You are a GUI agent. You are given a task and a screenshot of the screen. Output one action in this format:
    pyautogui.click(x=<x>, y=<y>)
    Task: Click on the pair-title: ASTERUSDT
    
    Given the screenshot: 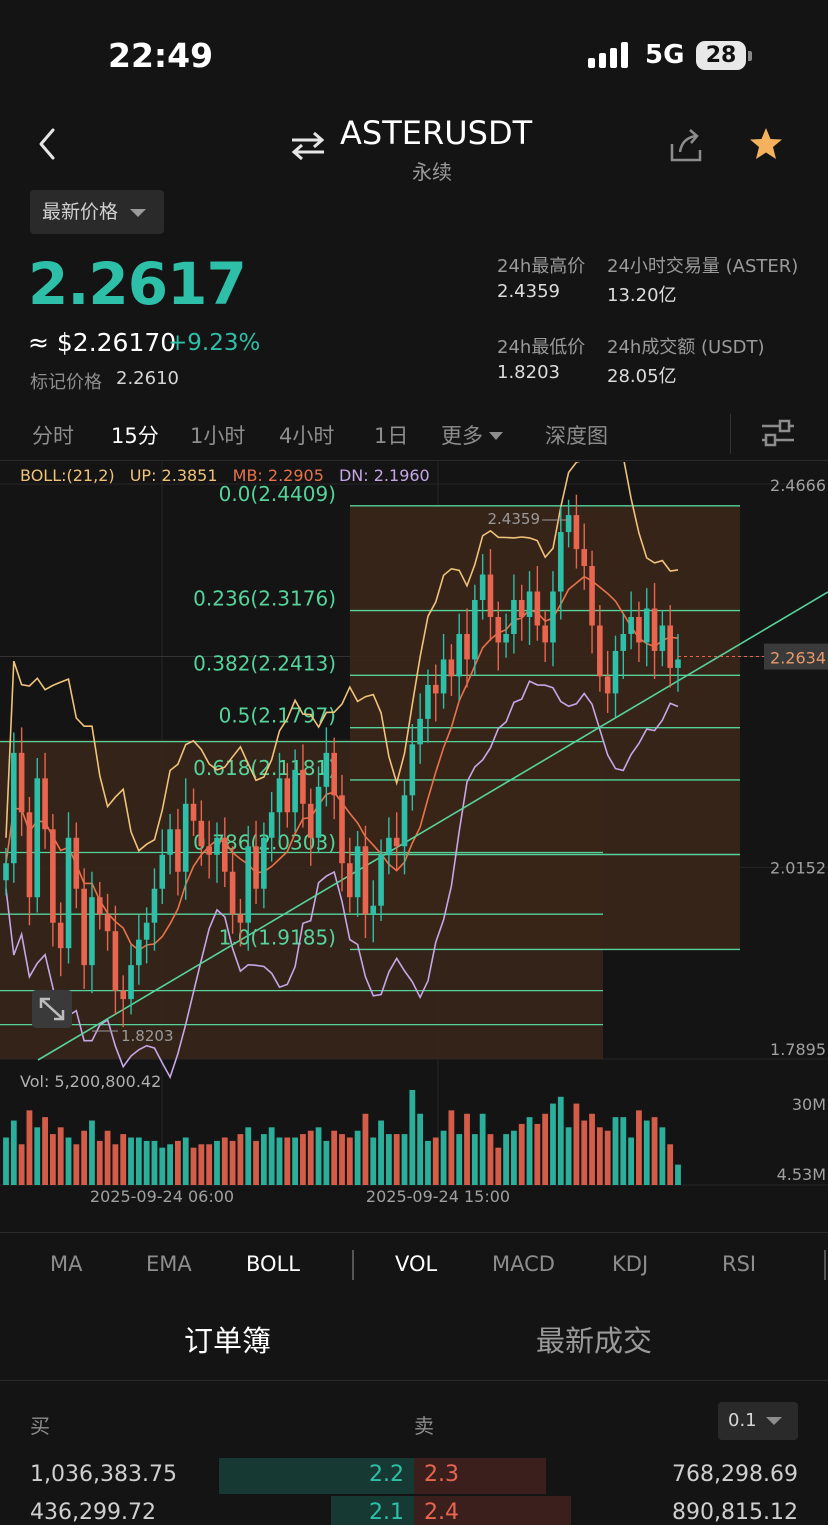 What is the action you would take?
    pyautogui.click(x=436, y=133)
    